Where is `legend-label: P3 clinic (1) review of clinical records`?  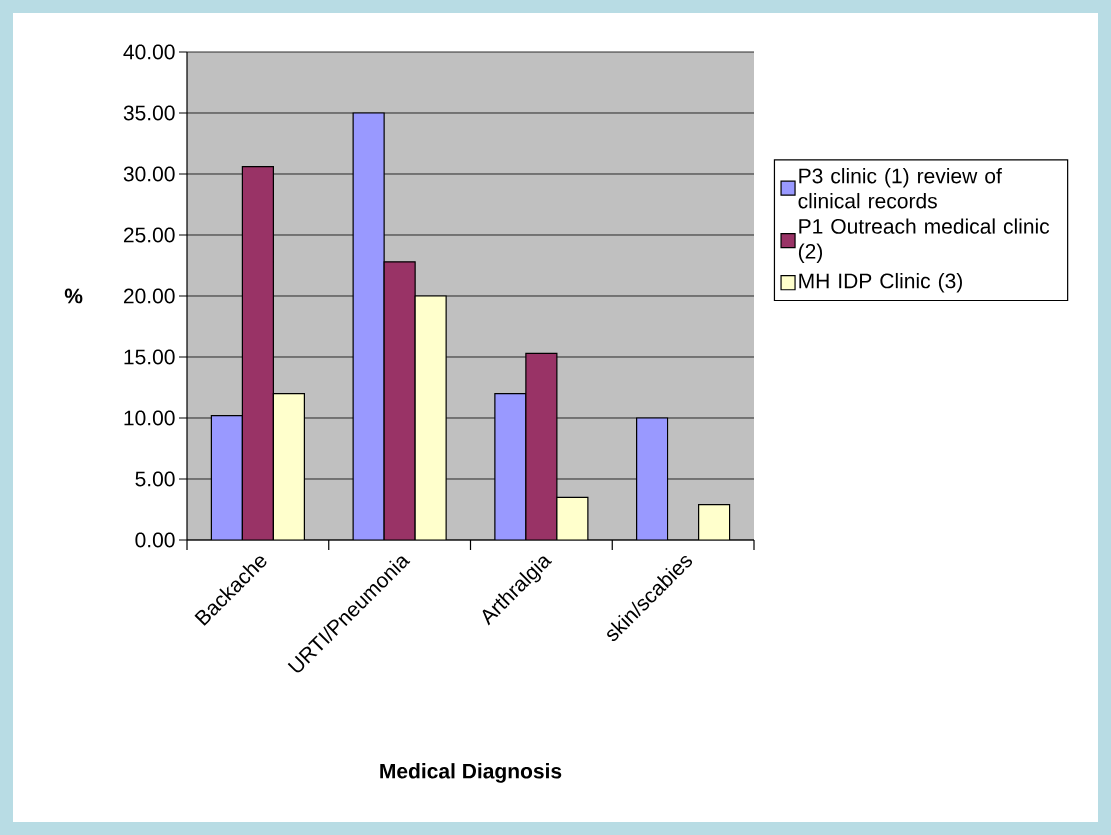 legend-label: P3 clinic (1) review of clinical records is located at coordinates (900, 188).